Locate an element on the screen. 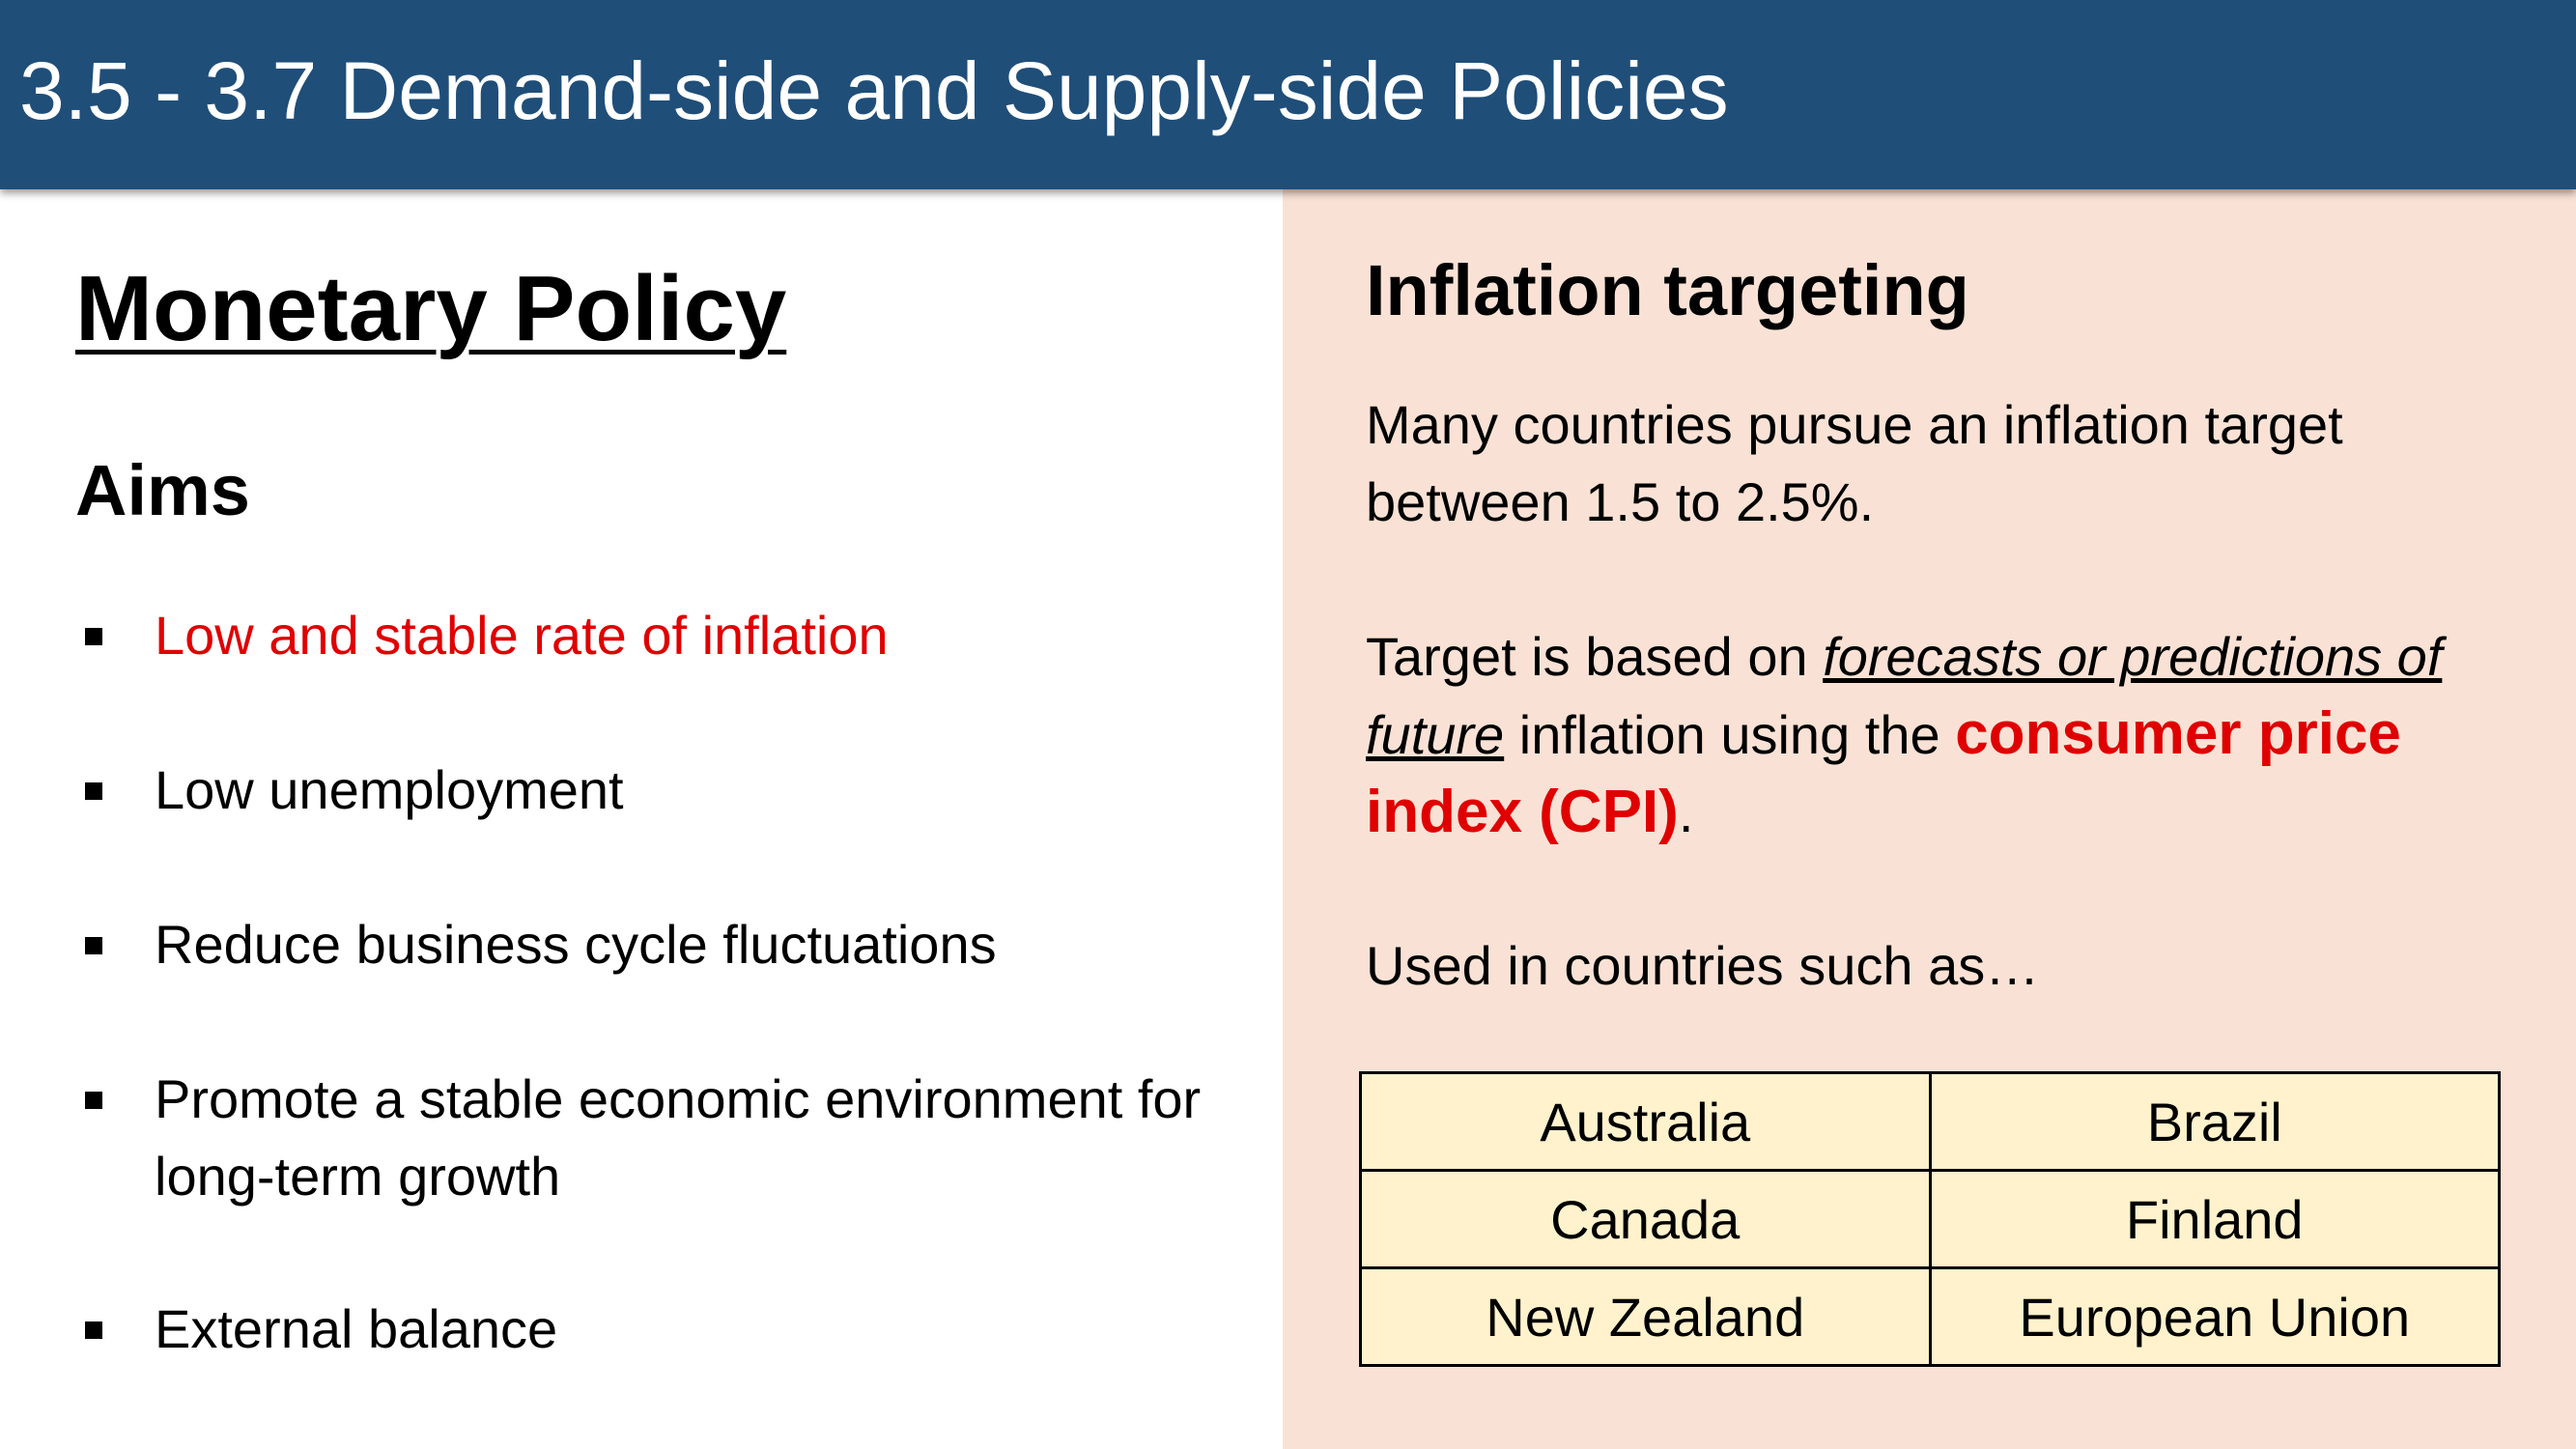 This screenshot has height=1449, width=2576. table-cell: Brazil is located at coordinates (2214, 1121).